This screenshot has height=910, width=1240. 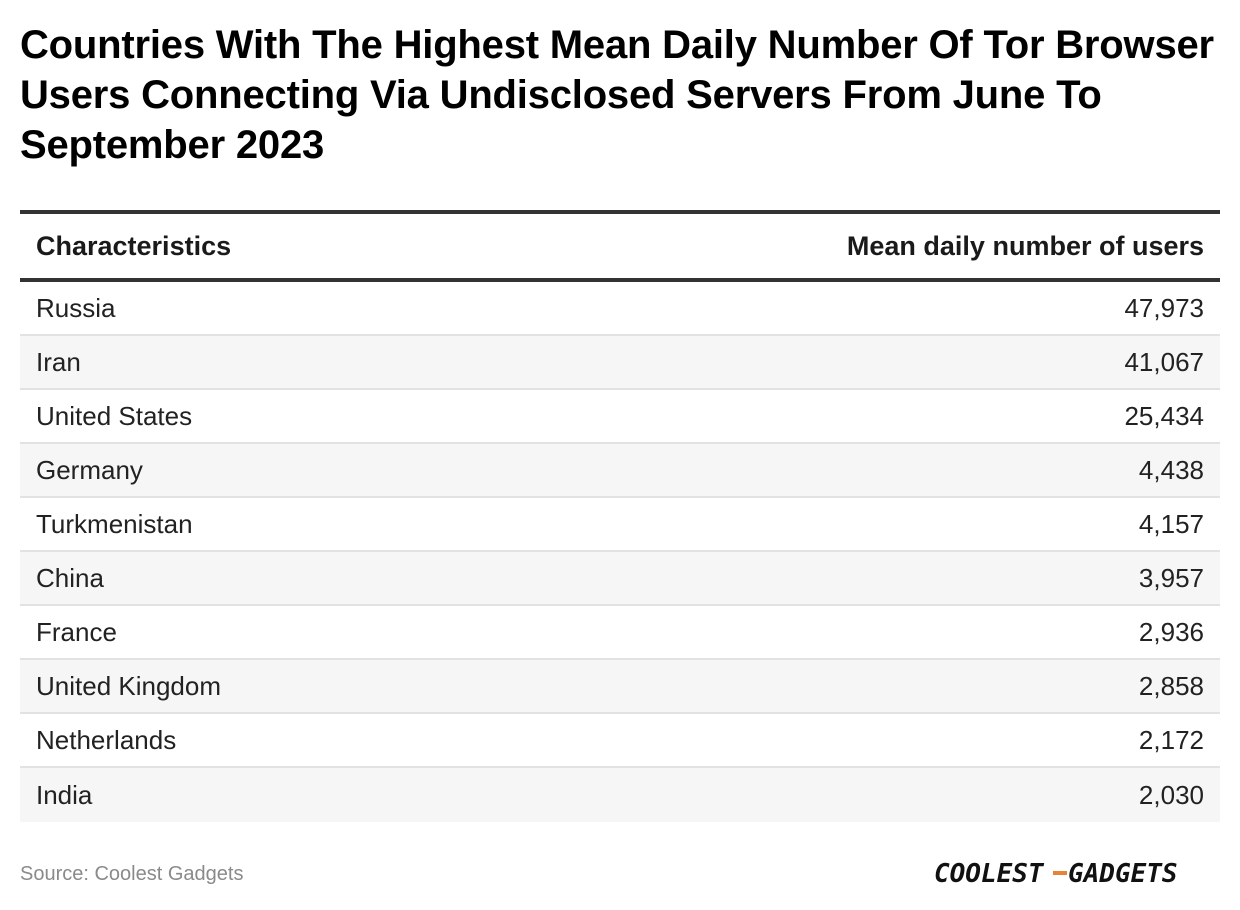 What do you see at coordinates (1164, 361) in the screenshot?
I see `row-value: 41,067` at bounding box center [1164, 361].